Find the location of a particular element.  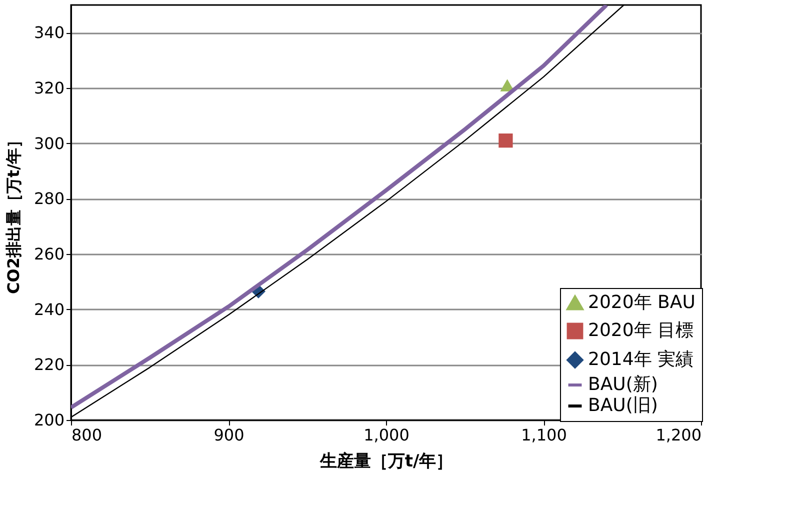

legend-label: BAU(新) is located at coordinates (623, 384).